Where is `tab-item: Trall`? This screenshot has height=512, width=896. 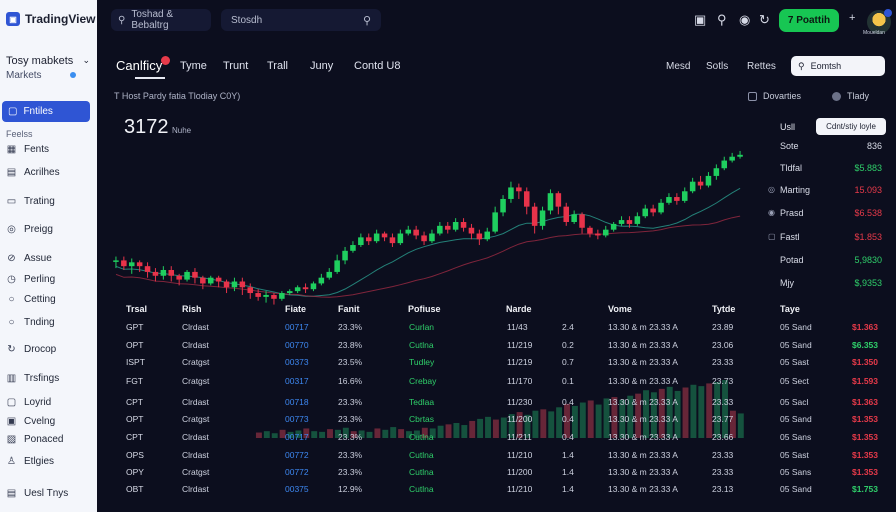
tab-item: Trall is located at coordinates (277, 66).